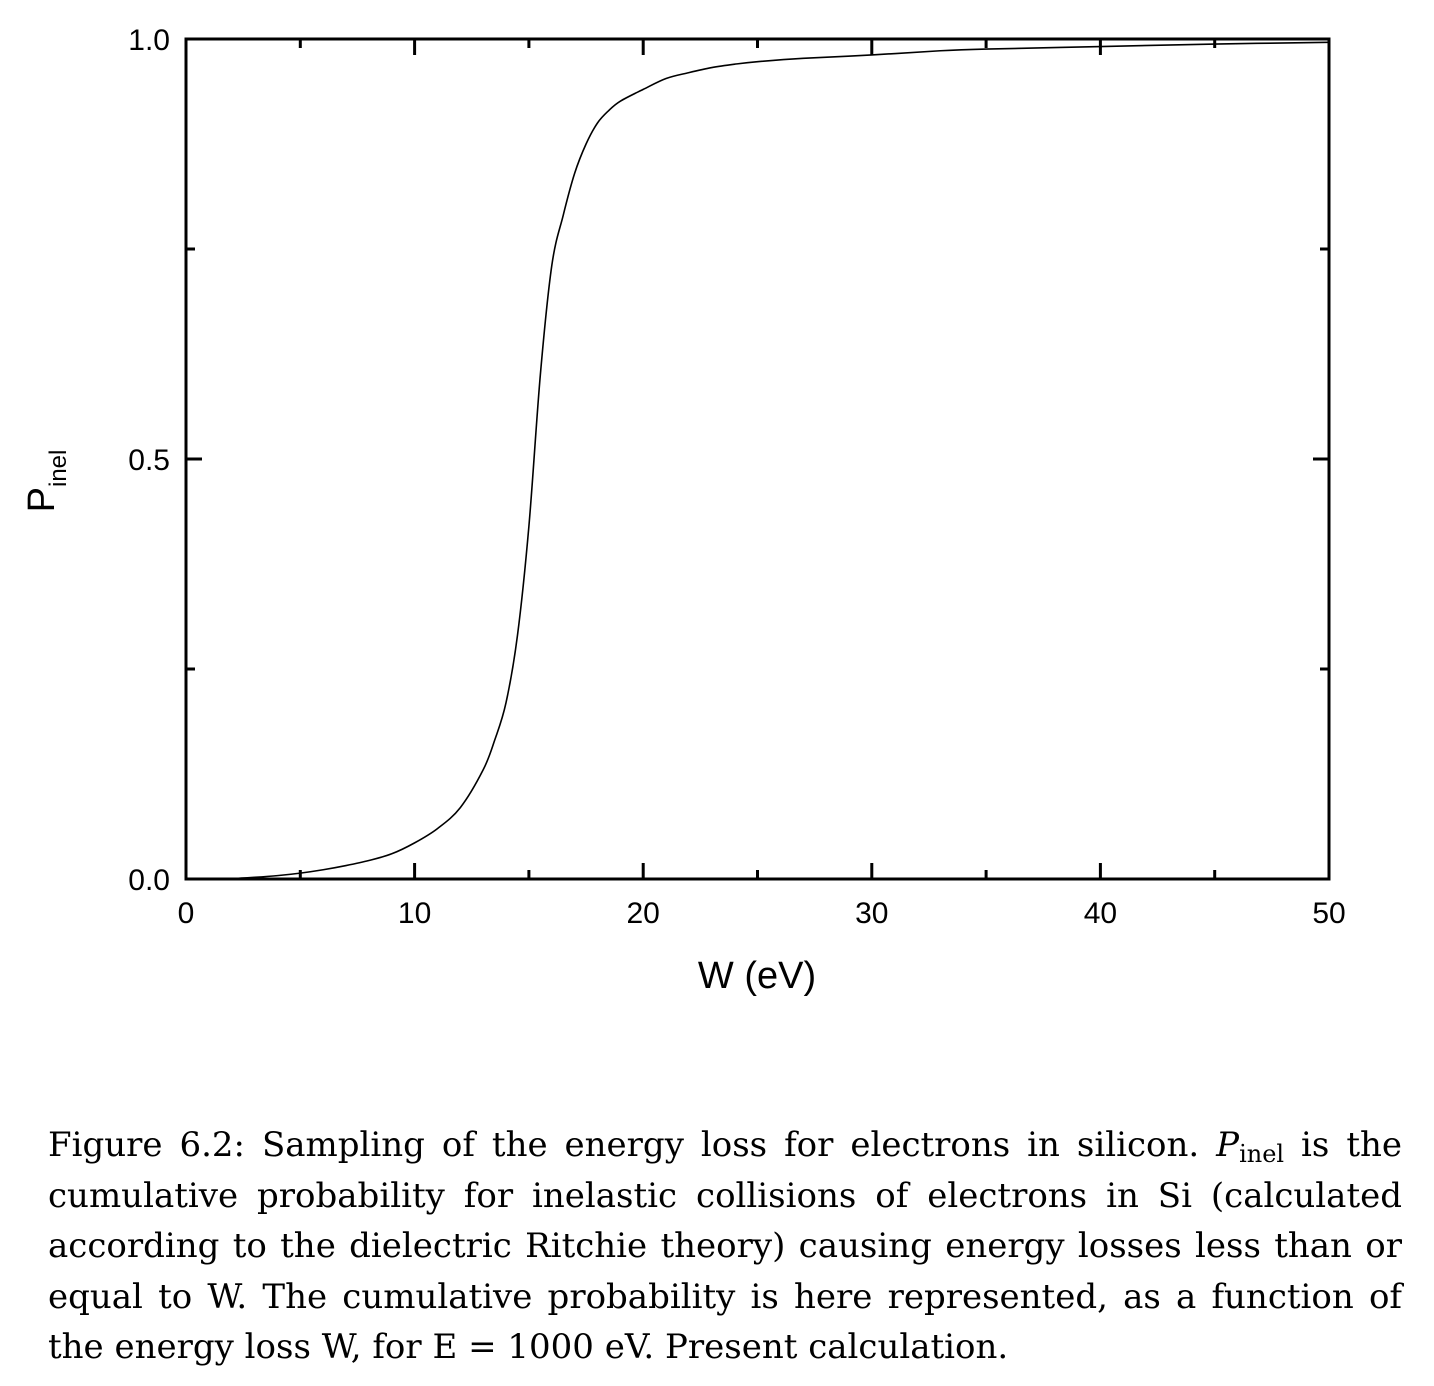 This screenshot has width=1434, height=1386. What do you see at coordinates (871, 913) in the screenshot?
I see `x-tick-label: 30` at bounding box center [871, 913].